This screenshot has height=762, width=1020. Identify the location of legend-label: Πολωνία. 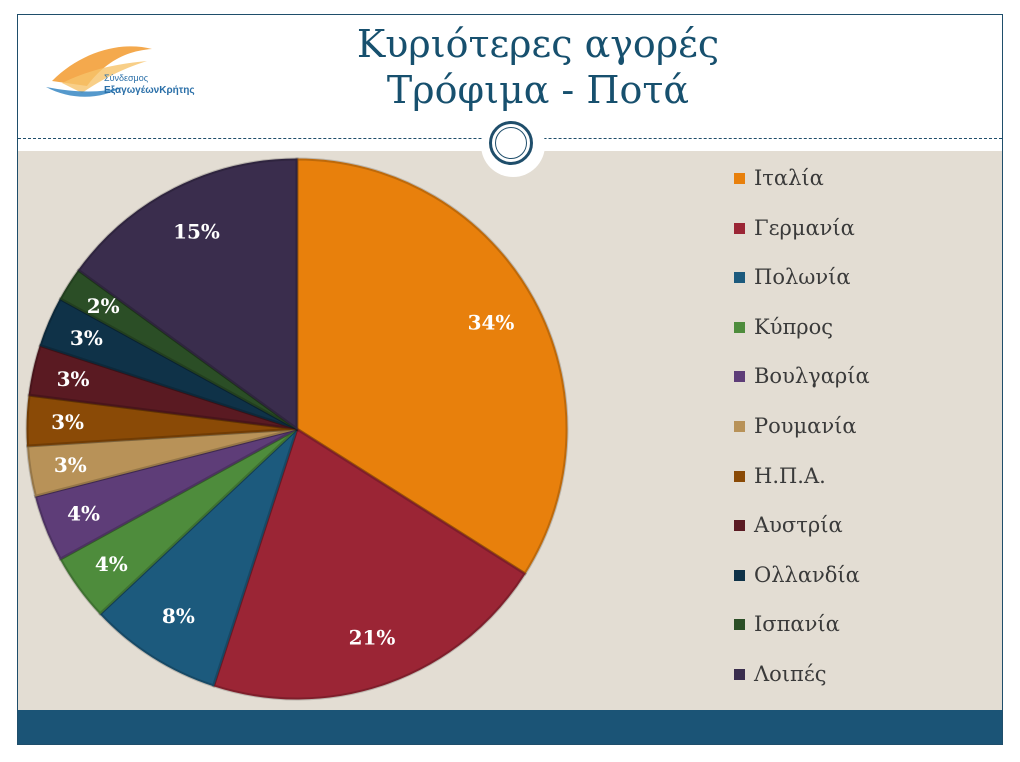
(802, 277).